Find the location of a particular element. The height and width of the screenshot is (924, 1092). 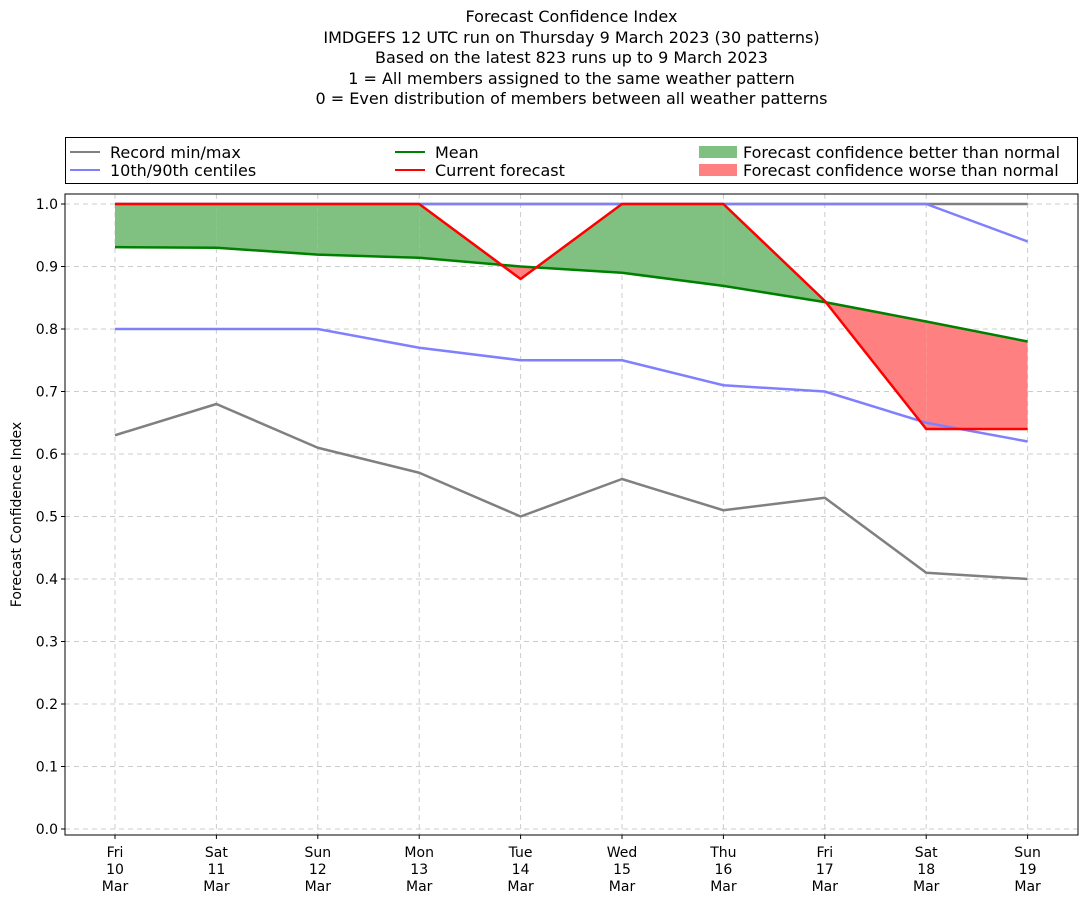

x-tick-label-line: 12 is located at coordinates (318, 870).